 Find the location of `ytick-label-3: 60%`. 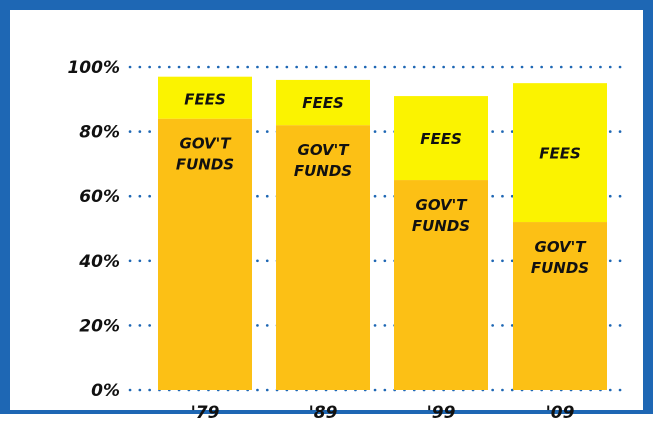

ytick-label-3: 60% is located at coordinates (99, 197).